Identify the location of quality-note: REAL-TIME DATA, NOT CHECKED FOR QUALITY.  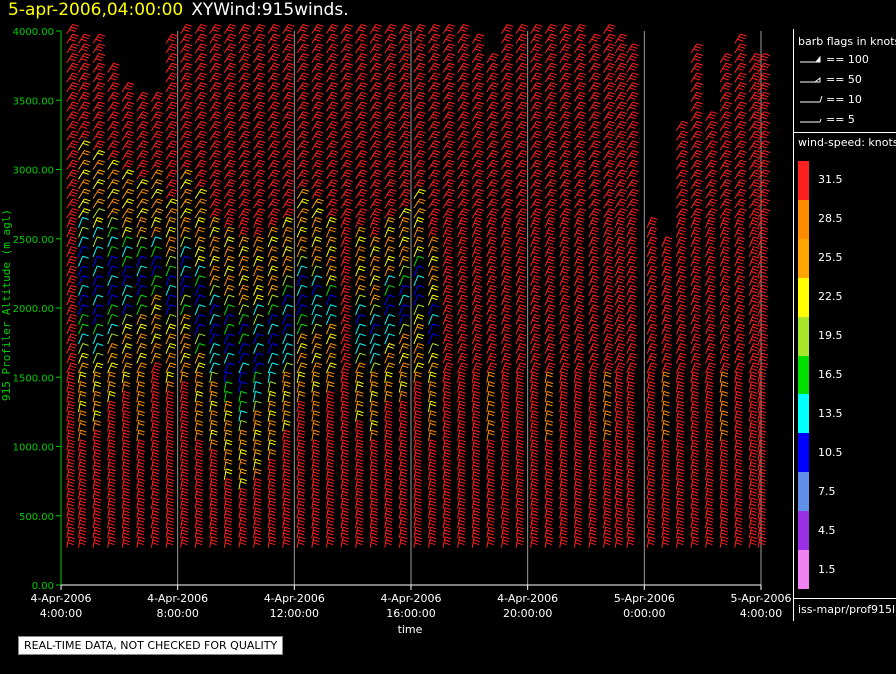
(151, 645).